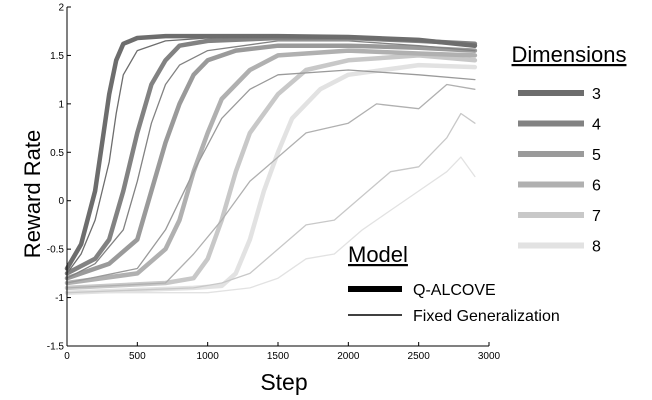 Image resolution: width=652 pixels, height=400 pixels. I want to click on model-legend-label-fixed-generalization: Fixed Generalization, so click(486, 316).